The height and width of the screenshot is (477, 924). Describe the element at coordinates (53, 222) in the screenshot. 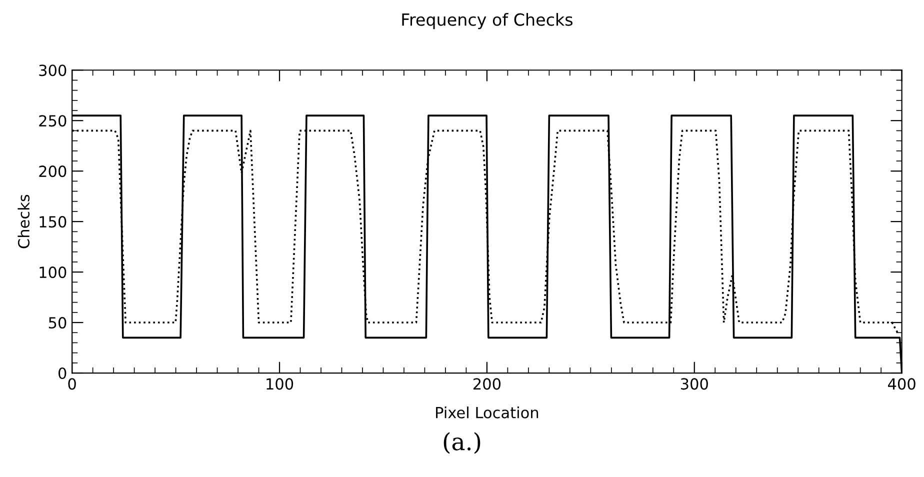

I see `y-tick-label: 150` at that location.